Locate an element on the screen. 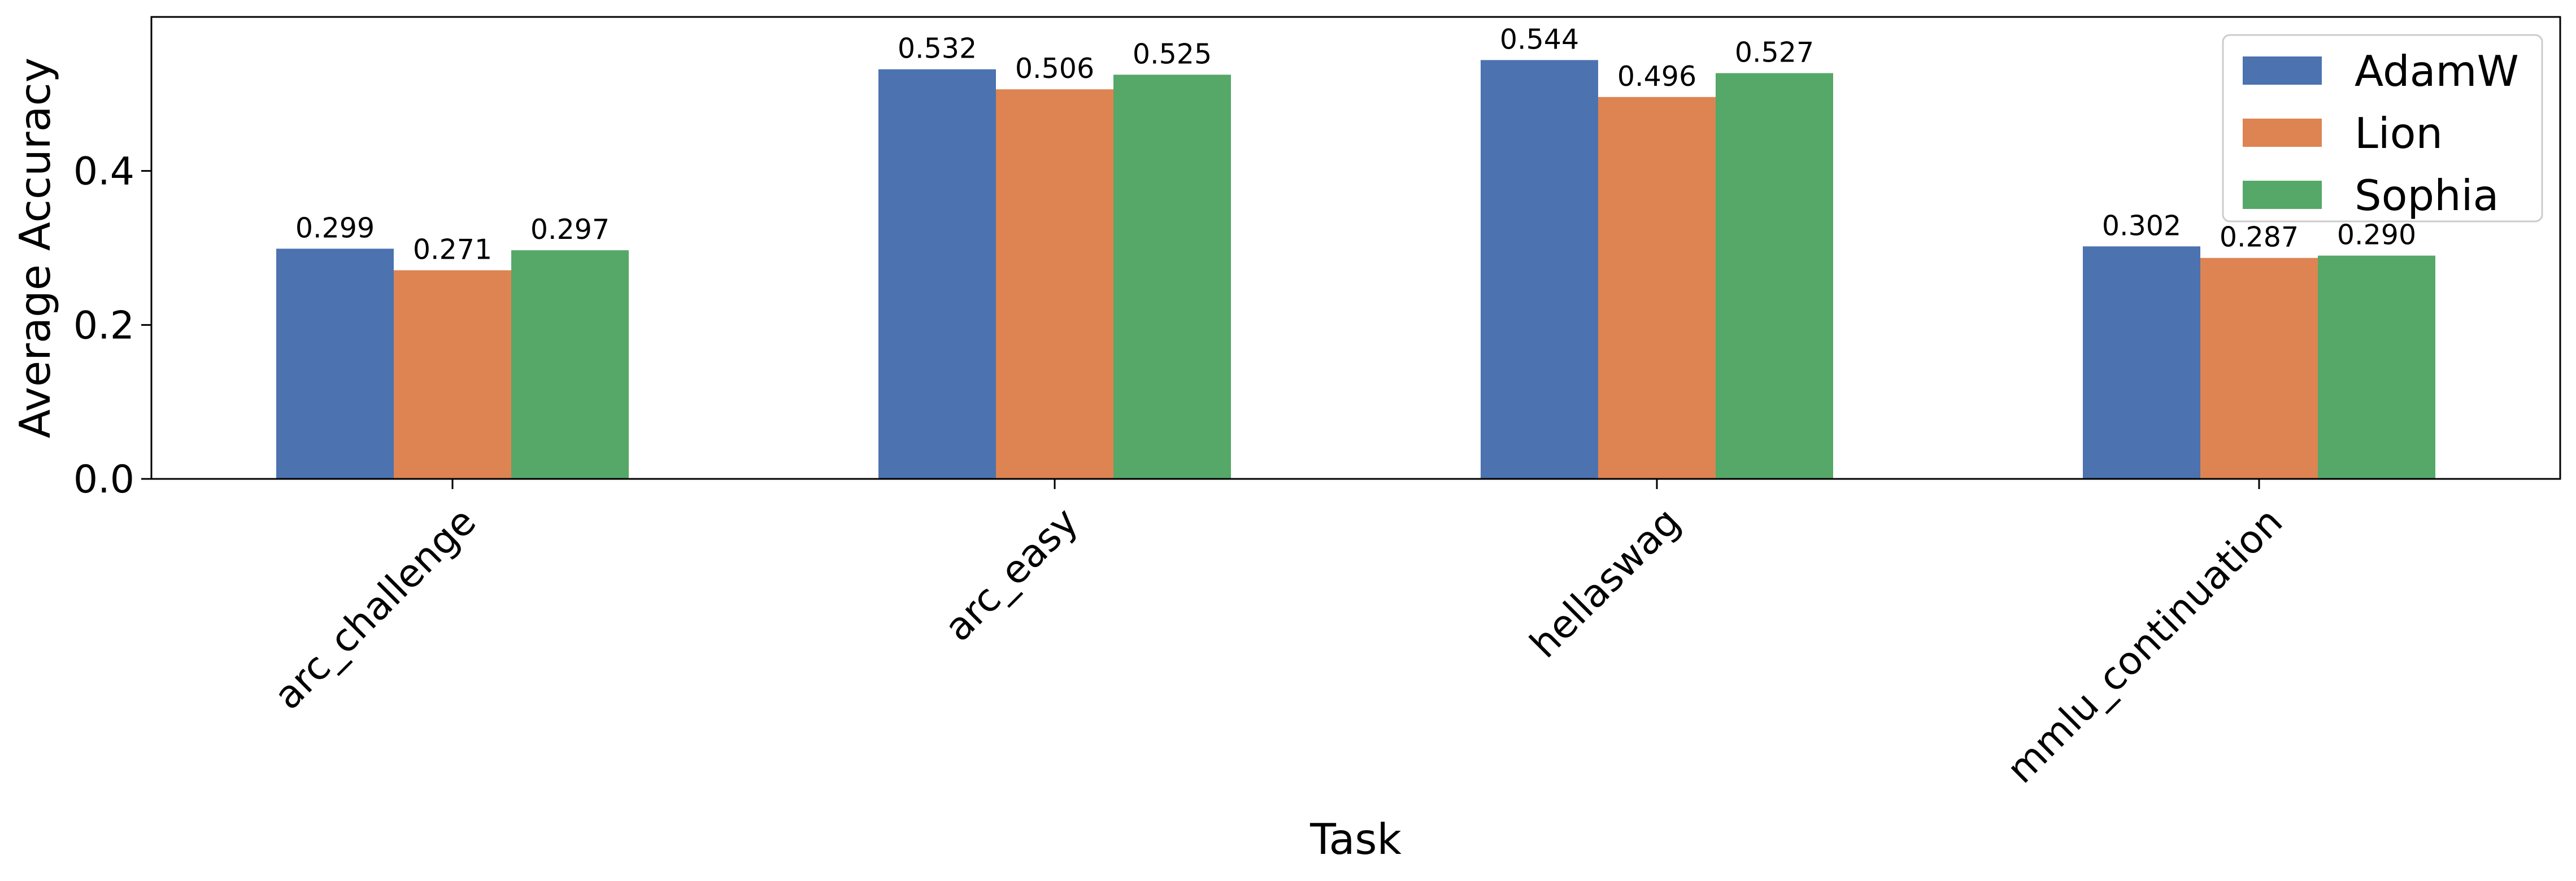 The width and height of the screenshot is (2576, 881). bar-adamw-hellaswag is located at coordinates (1539, 269).